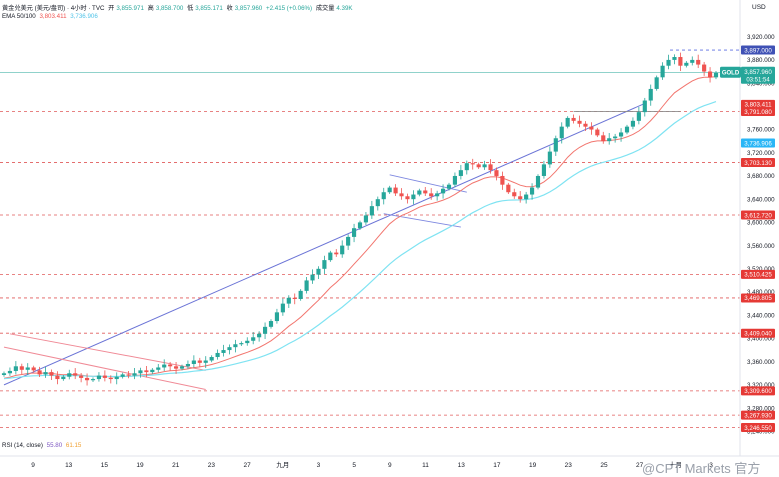 The image size is (779, 477). I want to click on level-badge-label: 3,612.720, so click(758, 215).